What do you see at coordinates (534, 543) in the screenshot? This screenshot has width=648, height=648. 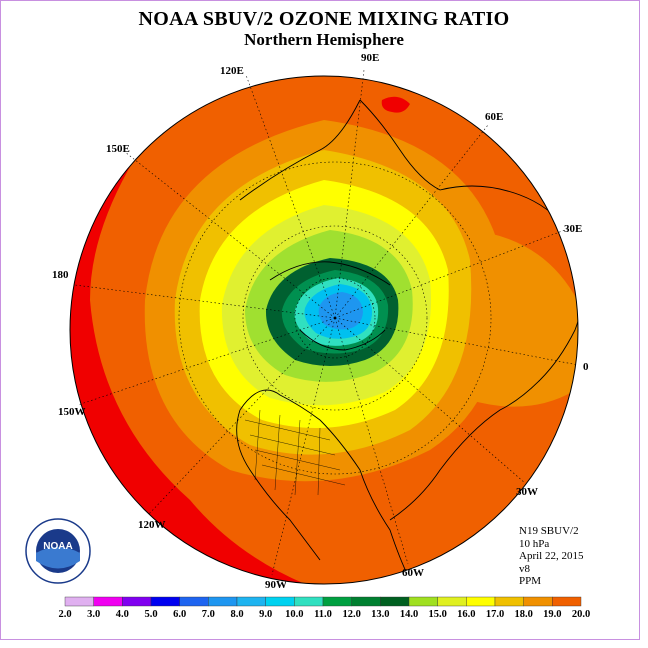 I see `info-level: 10 hPa` at bounding box center [534, 543].